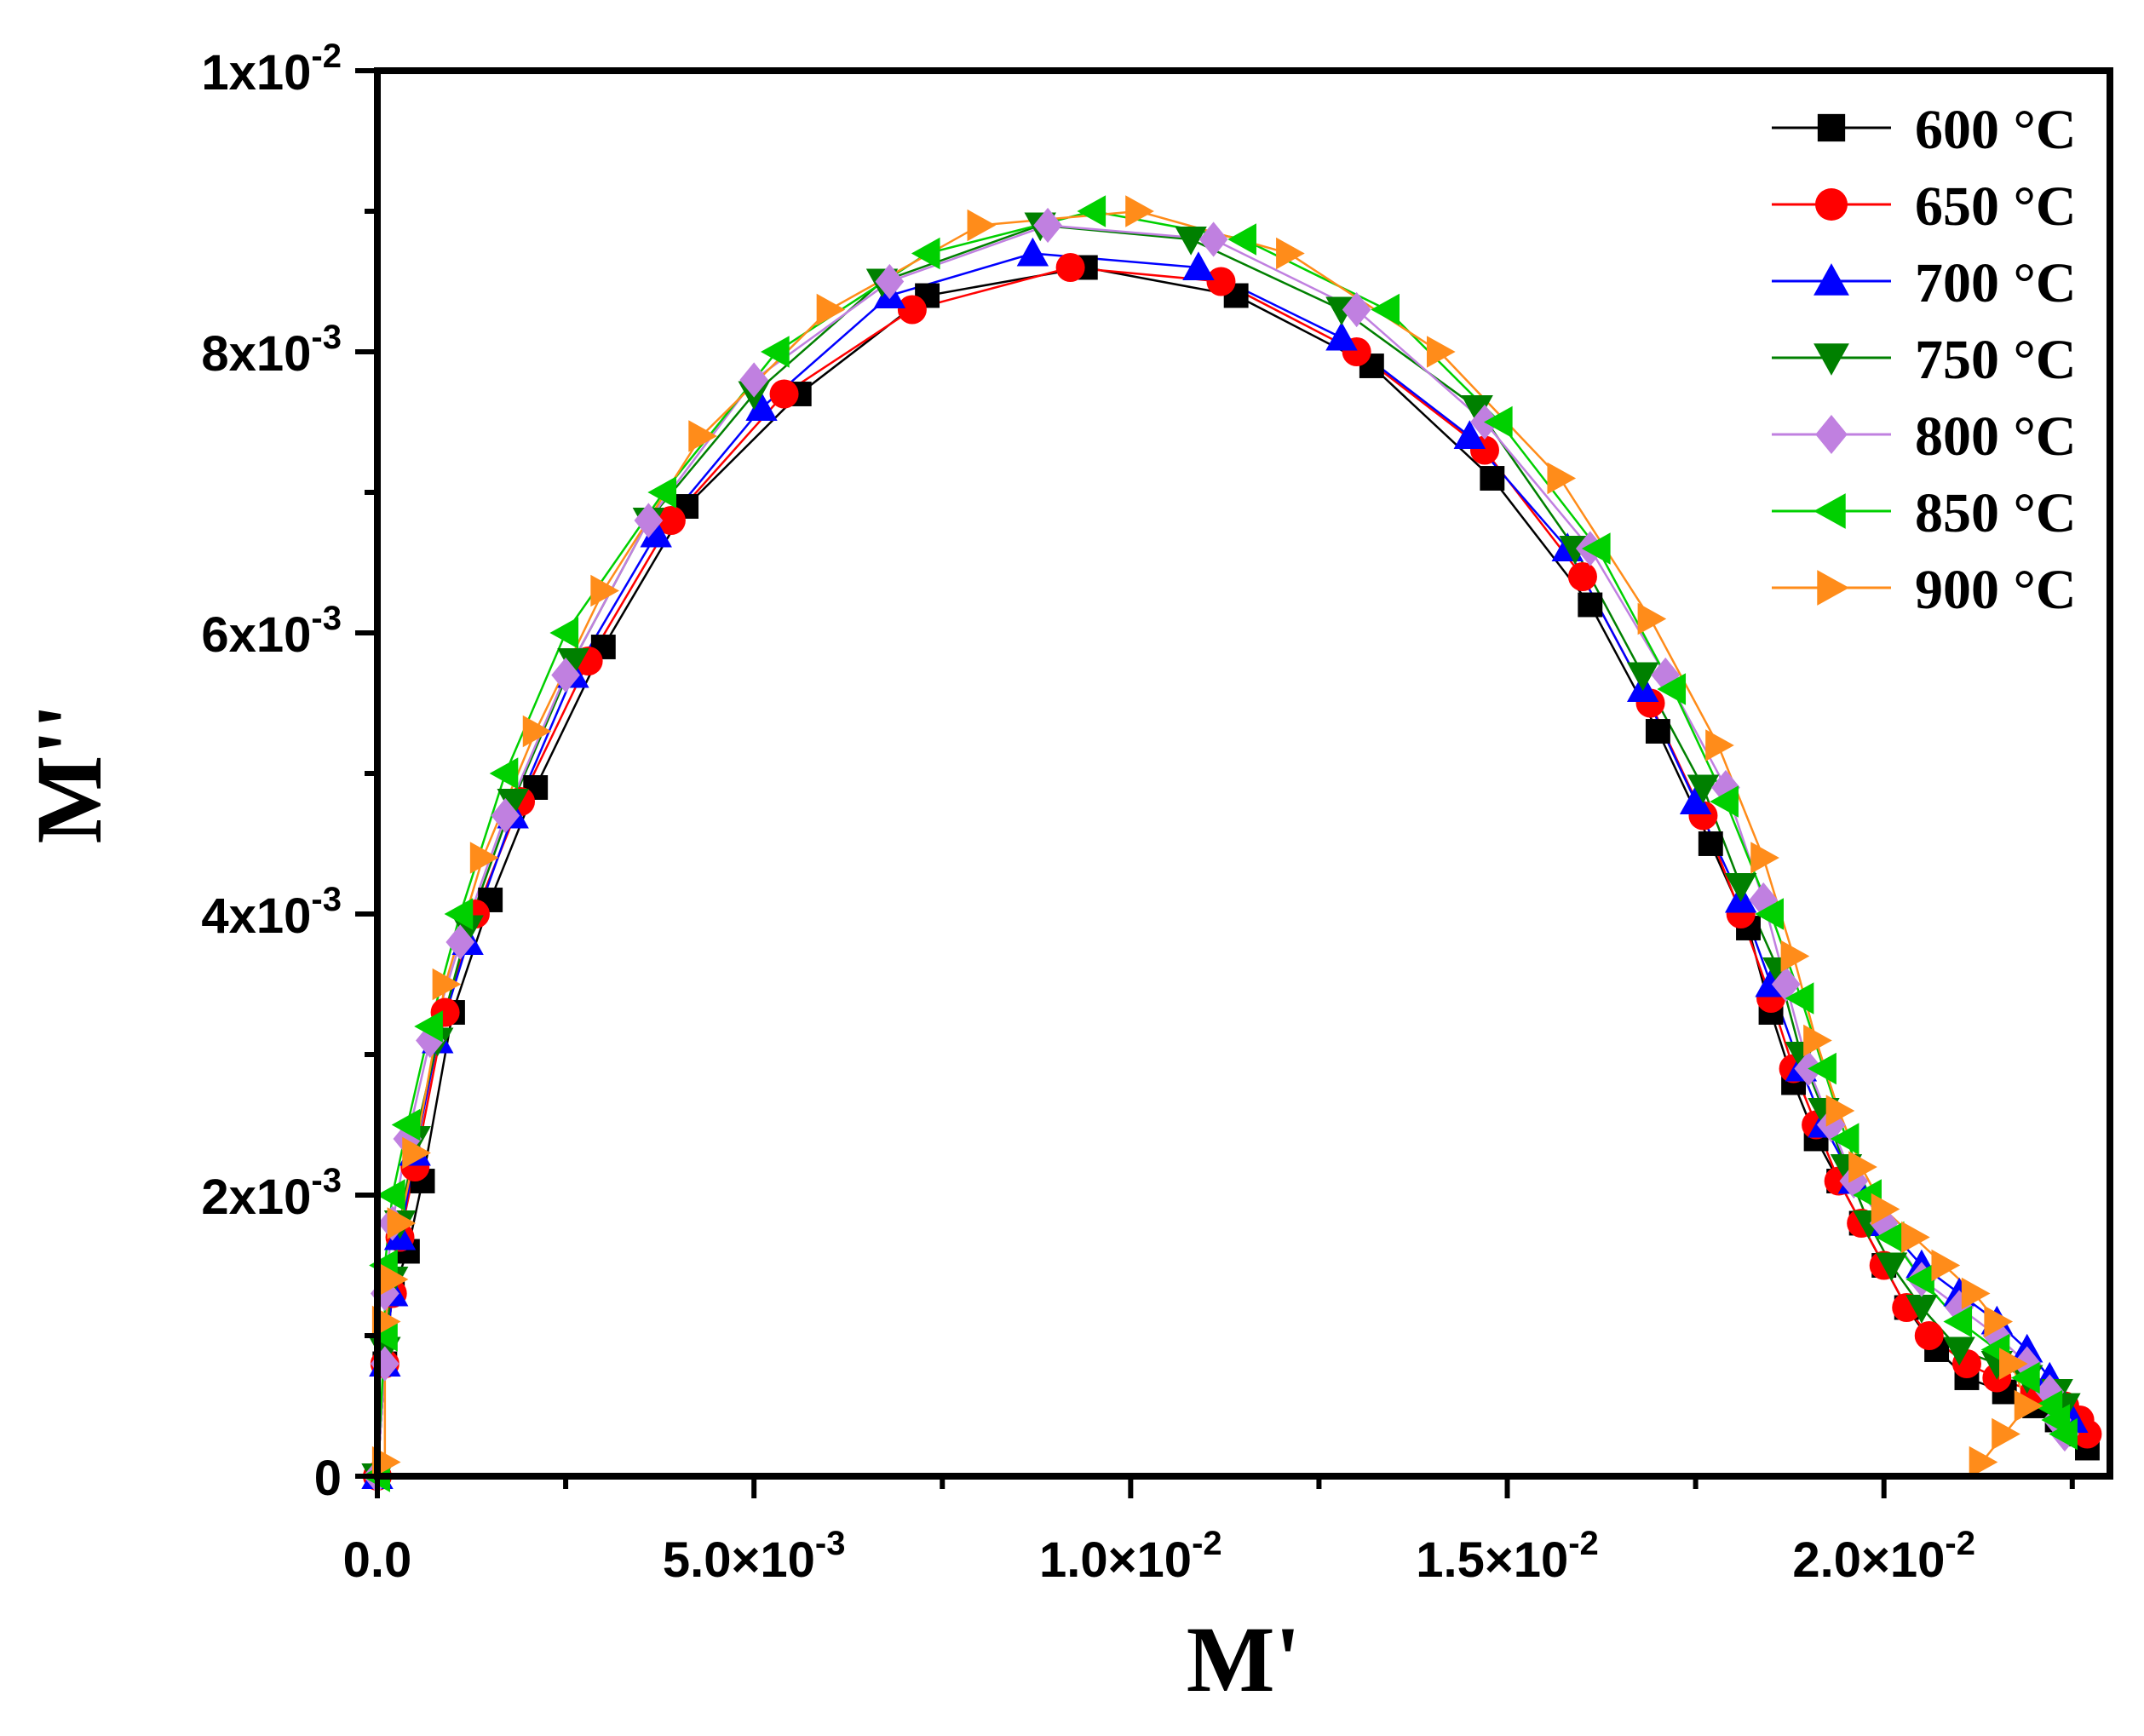  I want to click on legend-item-600-c: 600 °C, so click(1924, 130).